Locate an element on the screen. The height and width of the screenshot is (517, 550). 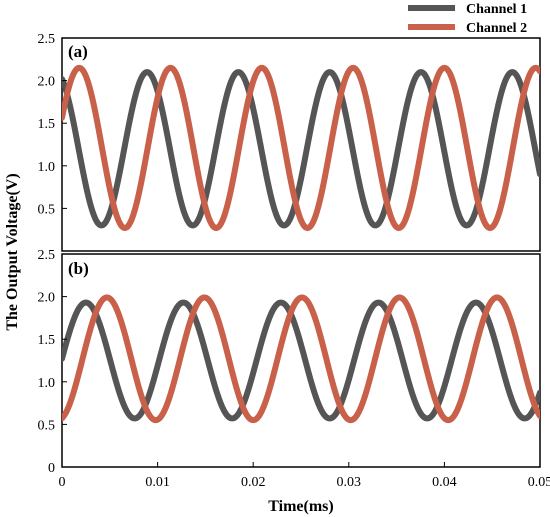
legend-label-channel-2: Channel 2 is located at coordinates (496, 28).